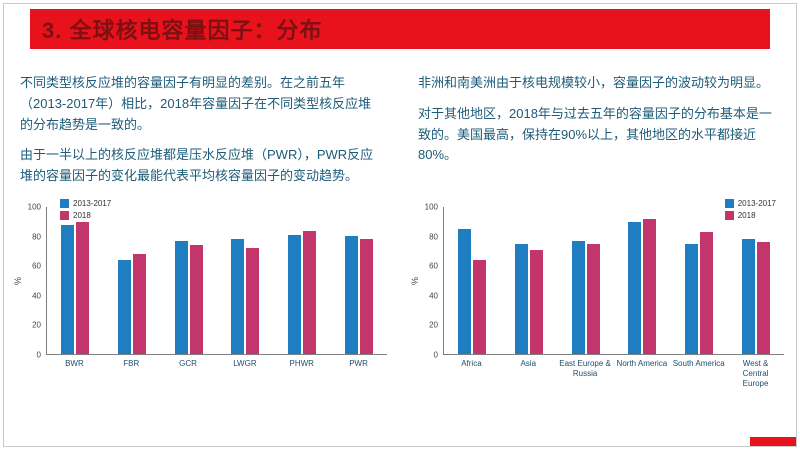 The width and height of the screenshot is (800, 450). I want to click on x-axis-label: PHWR, so click(301, 363).